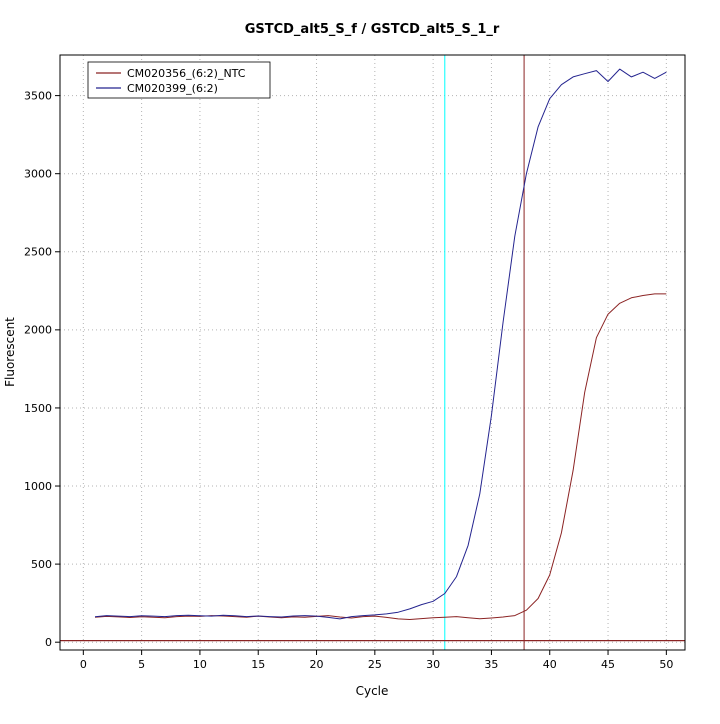 Image resolution: width=720 pixels, height=724 pixels. Describe the element at coordinates (550, 664) in the screenshot. I see `svg-text: 40` at that location.